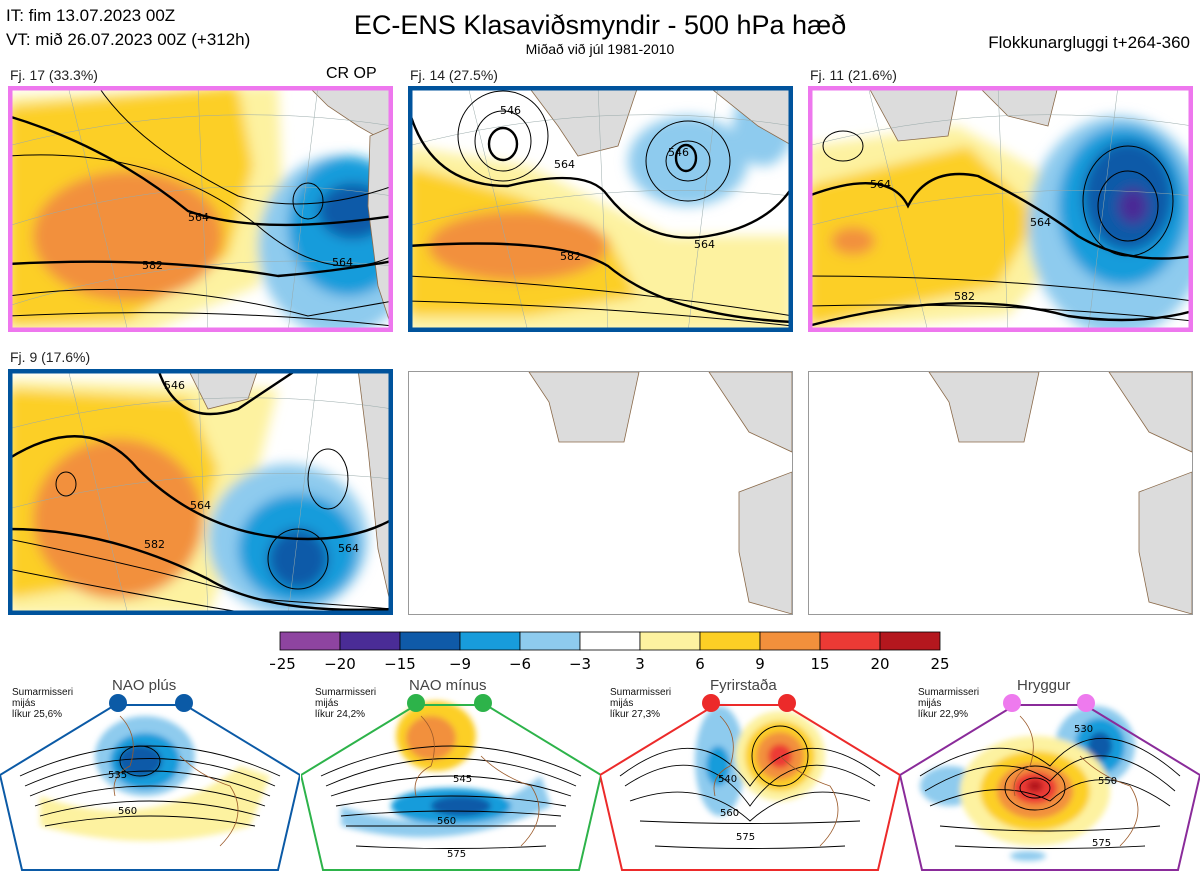  I want to click on colorbar-tick-label: −20, so click(340, 664).